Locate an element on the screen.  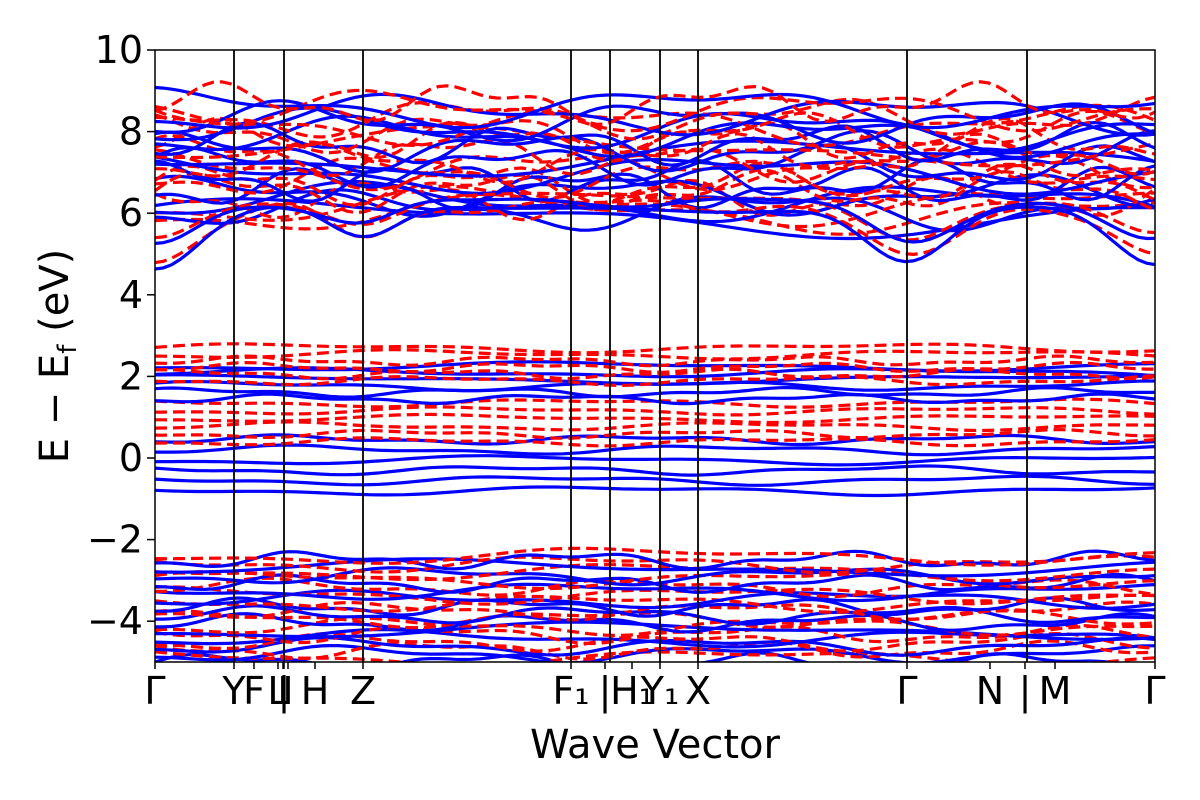
x-tick-label: M is located at coordinates (1055, 691).